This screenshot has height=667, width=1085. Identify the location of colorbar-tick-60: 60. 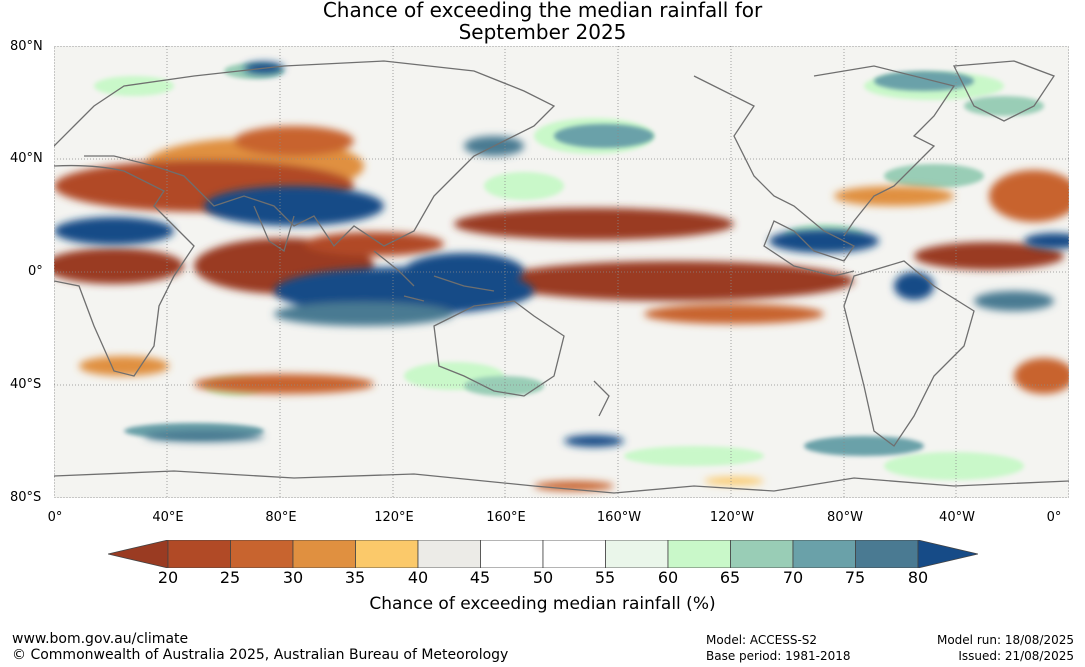
(668, 577).